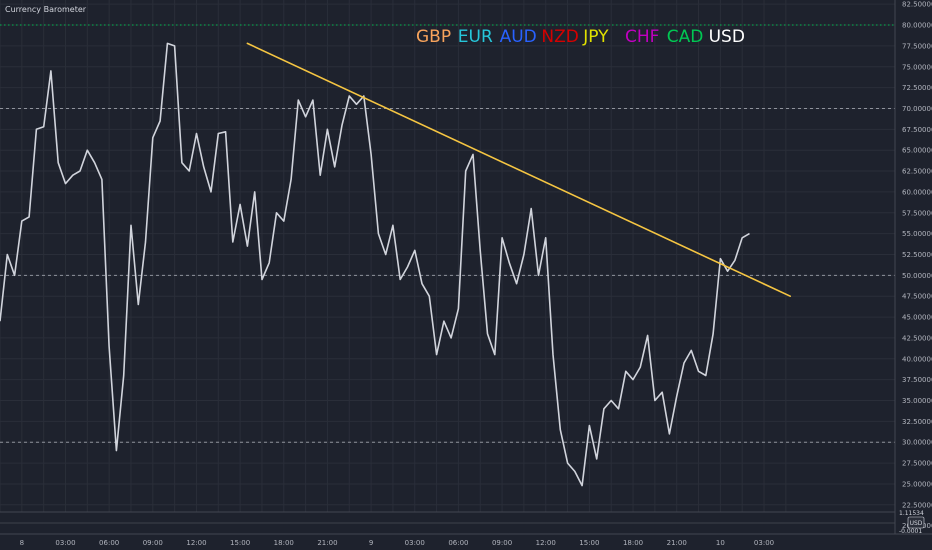 The height and width of the screenshot is (550, 932). What do you see at coordinates (917, 276) in the screenshot?
I see `y-tick-label-13: 50.00000` at bounding box center [917, 276].